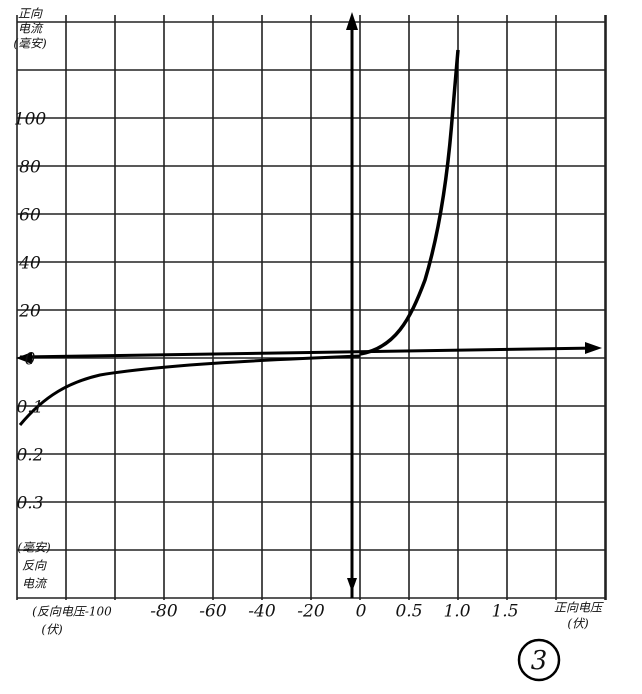 The image size is (642, 694). What do you see at coordinates (352, 585) in the screenshot?
I see `arrow-down` at bounding box center [352, 585].